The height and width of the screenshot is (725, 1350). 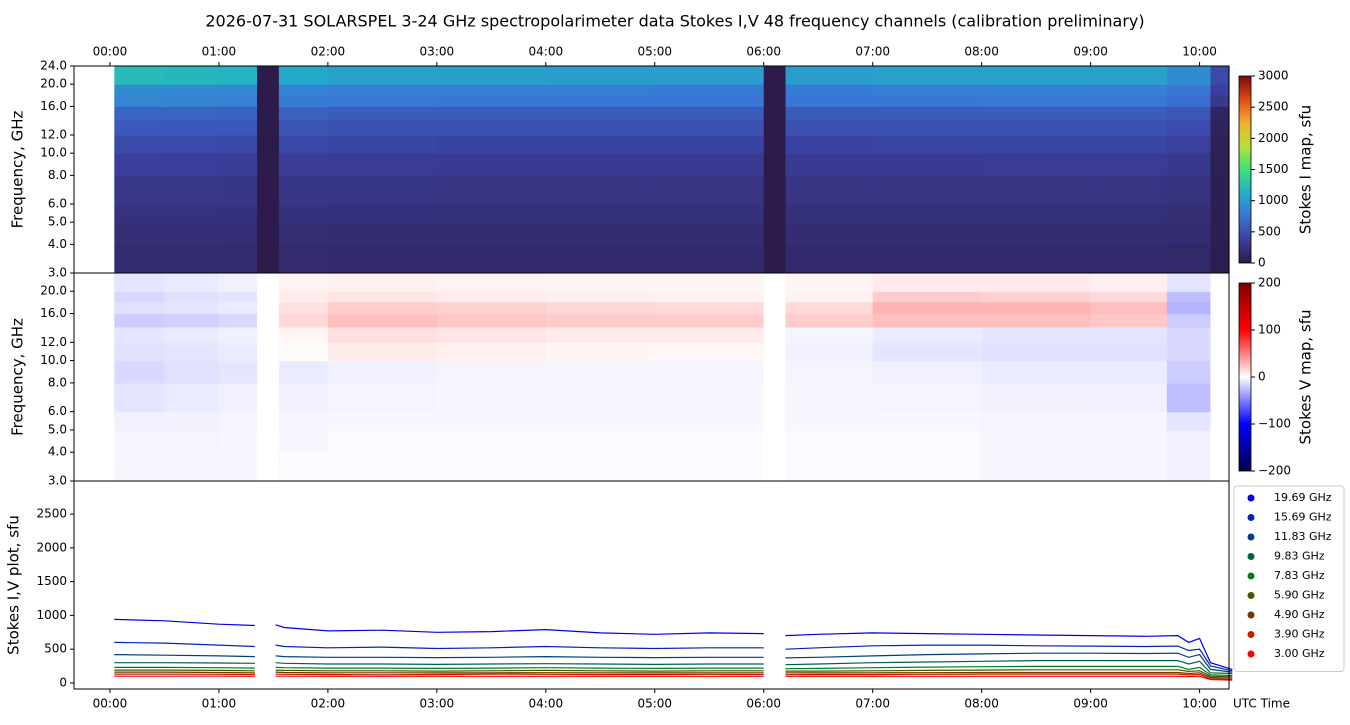 I want to click on y-tick-label: 8.0, so click(x=57, y=175).